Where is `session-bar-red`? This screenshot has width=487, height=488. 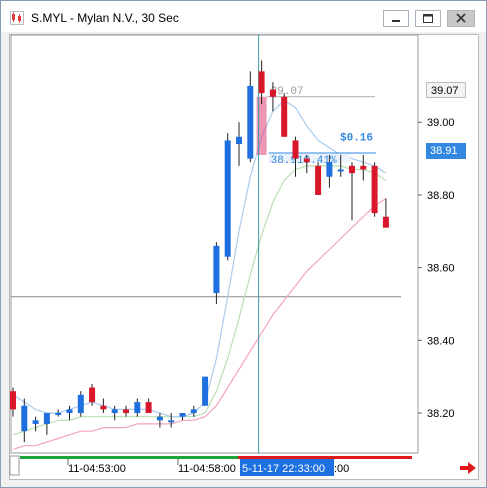
session-bar-red is located at coordinates (325, 457).